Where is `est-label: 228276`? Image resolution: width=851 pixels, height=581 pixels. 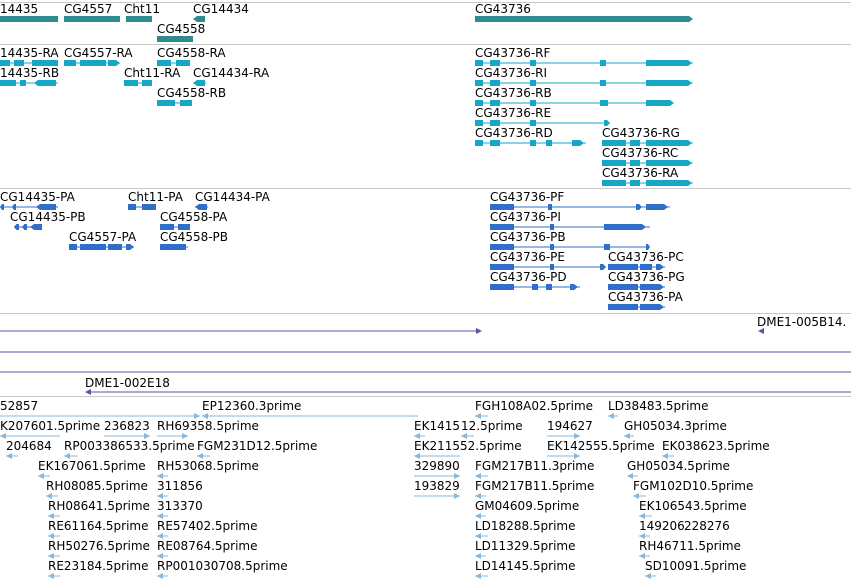
est-label: 228276 is located at coordinates (707, 526).